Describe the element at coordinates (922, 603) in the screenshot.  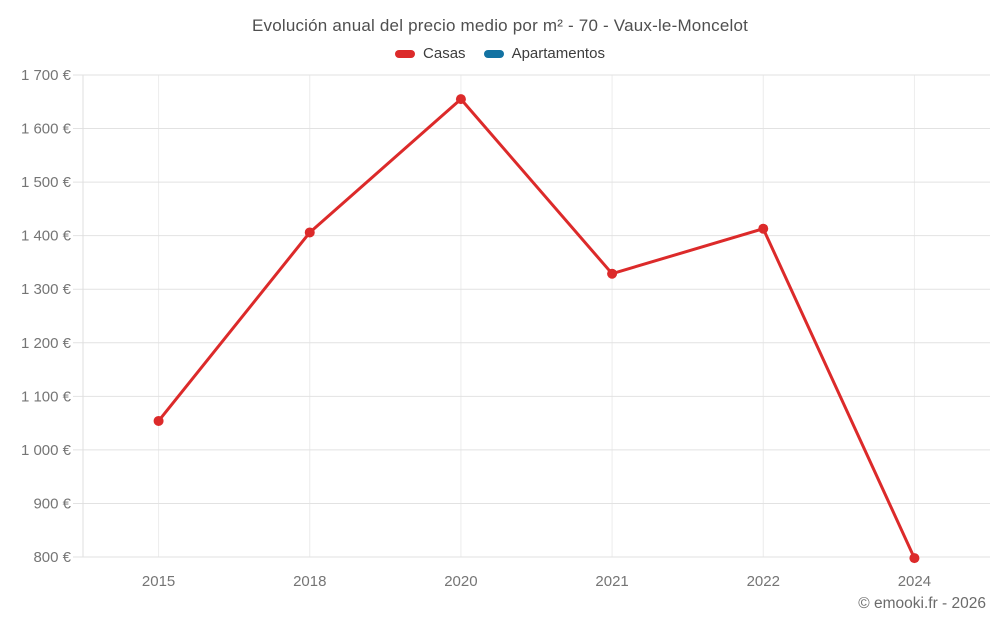
I see `copyright-credit: © emooki.fr - 2026` at that location.